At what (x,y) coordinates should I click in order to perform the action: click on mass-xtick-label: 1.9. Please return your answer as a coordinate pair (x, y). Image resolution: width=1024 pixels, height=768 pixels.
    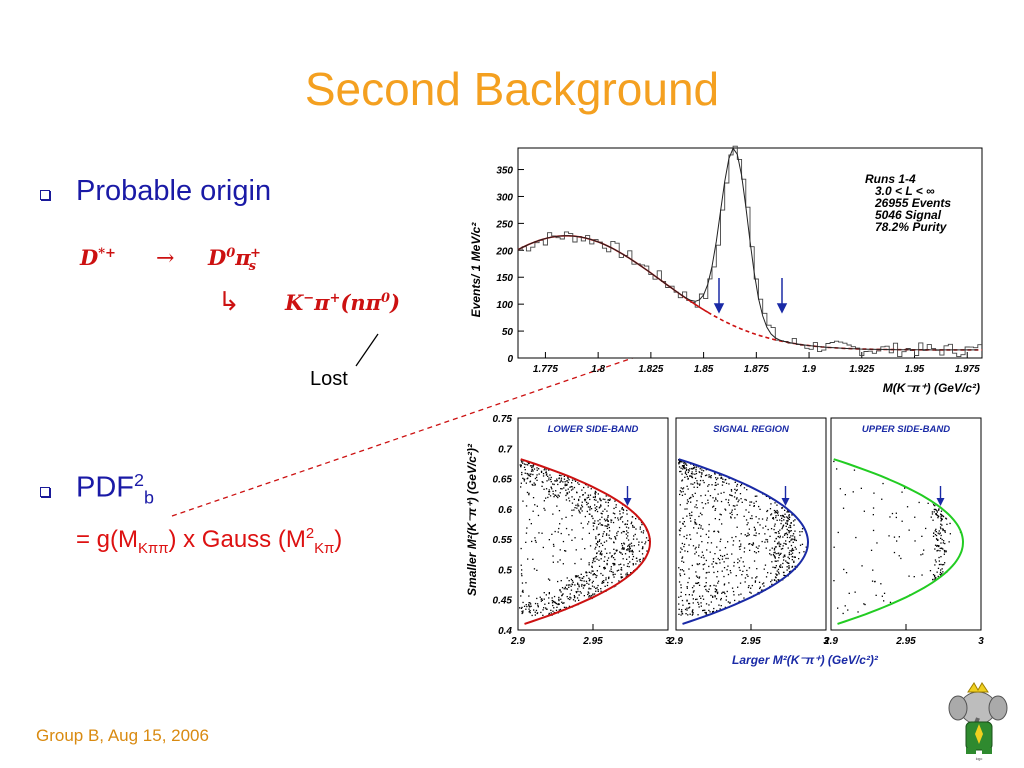
    Looking at the image, I should click on (809, 369).